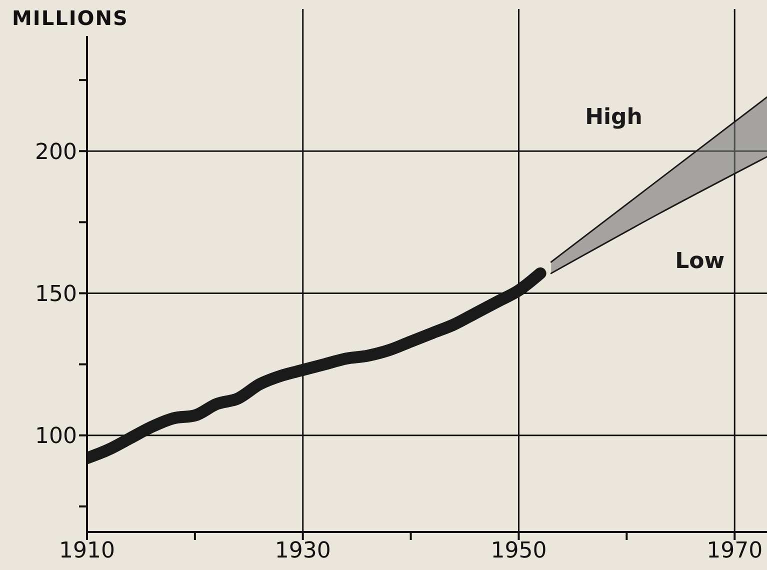 The image size is (767, 570). I want to click on x-tick-label: 1930, so click(302, 551).